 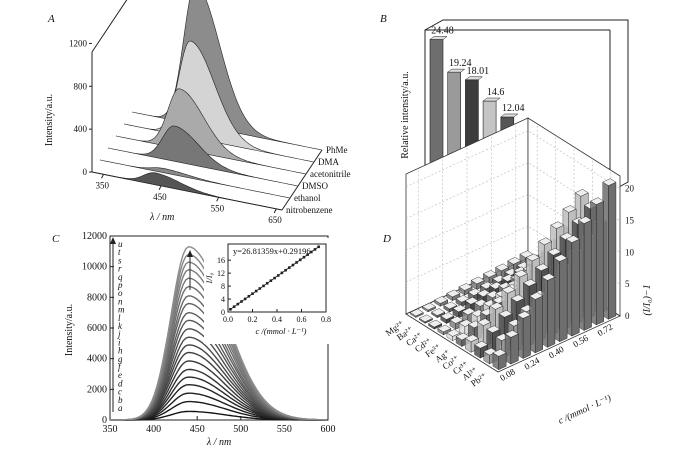 I want to click on panel-a-series-label: PhMe, so click(x=337, y=150).